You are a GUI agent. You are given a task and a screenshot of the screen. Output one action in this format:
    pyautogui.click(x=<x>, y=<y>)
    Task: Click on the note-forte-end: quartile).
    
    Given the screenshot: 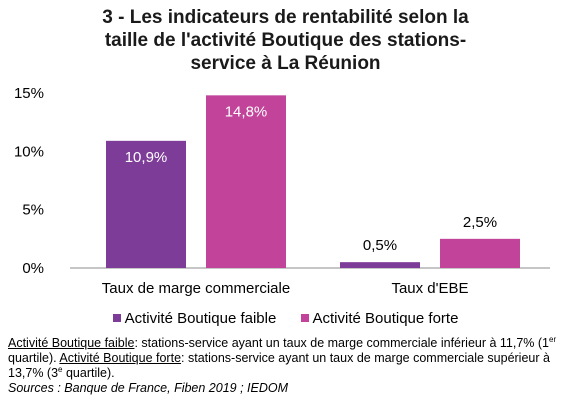 What is the action you would take?
    pyautogui.click(x=88, y=373)
    